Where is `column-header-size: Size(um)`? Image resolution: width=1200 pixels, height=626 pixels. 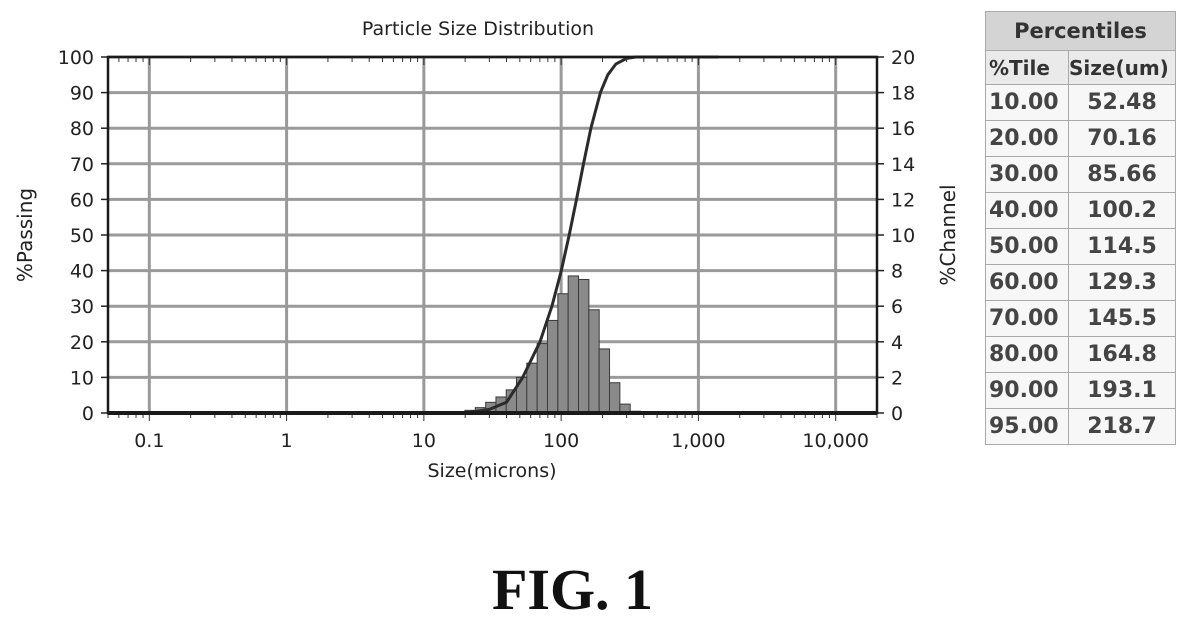
column-header-size: Size(um) is located at coordinates (1122, 67).